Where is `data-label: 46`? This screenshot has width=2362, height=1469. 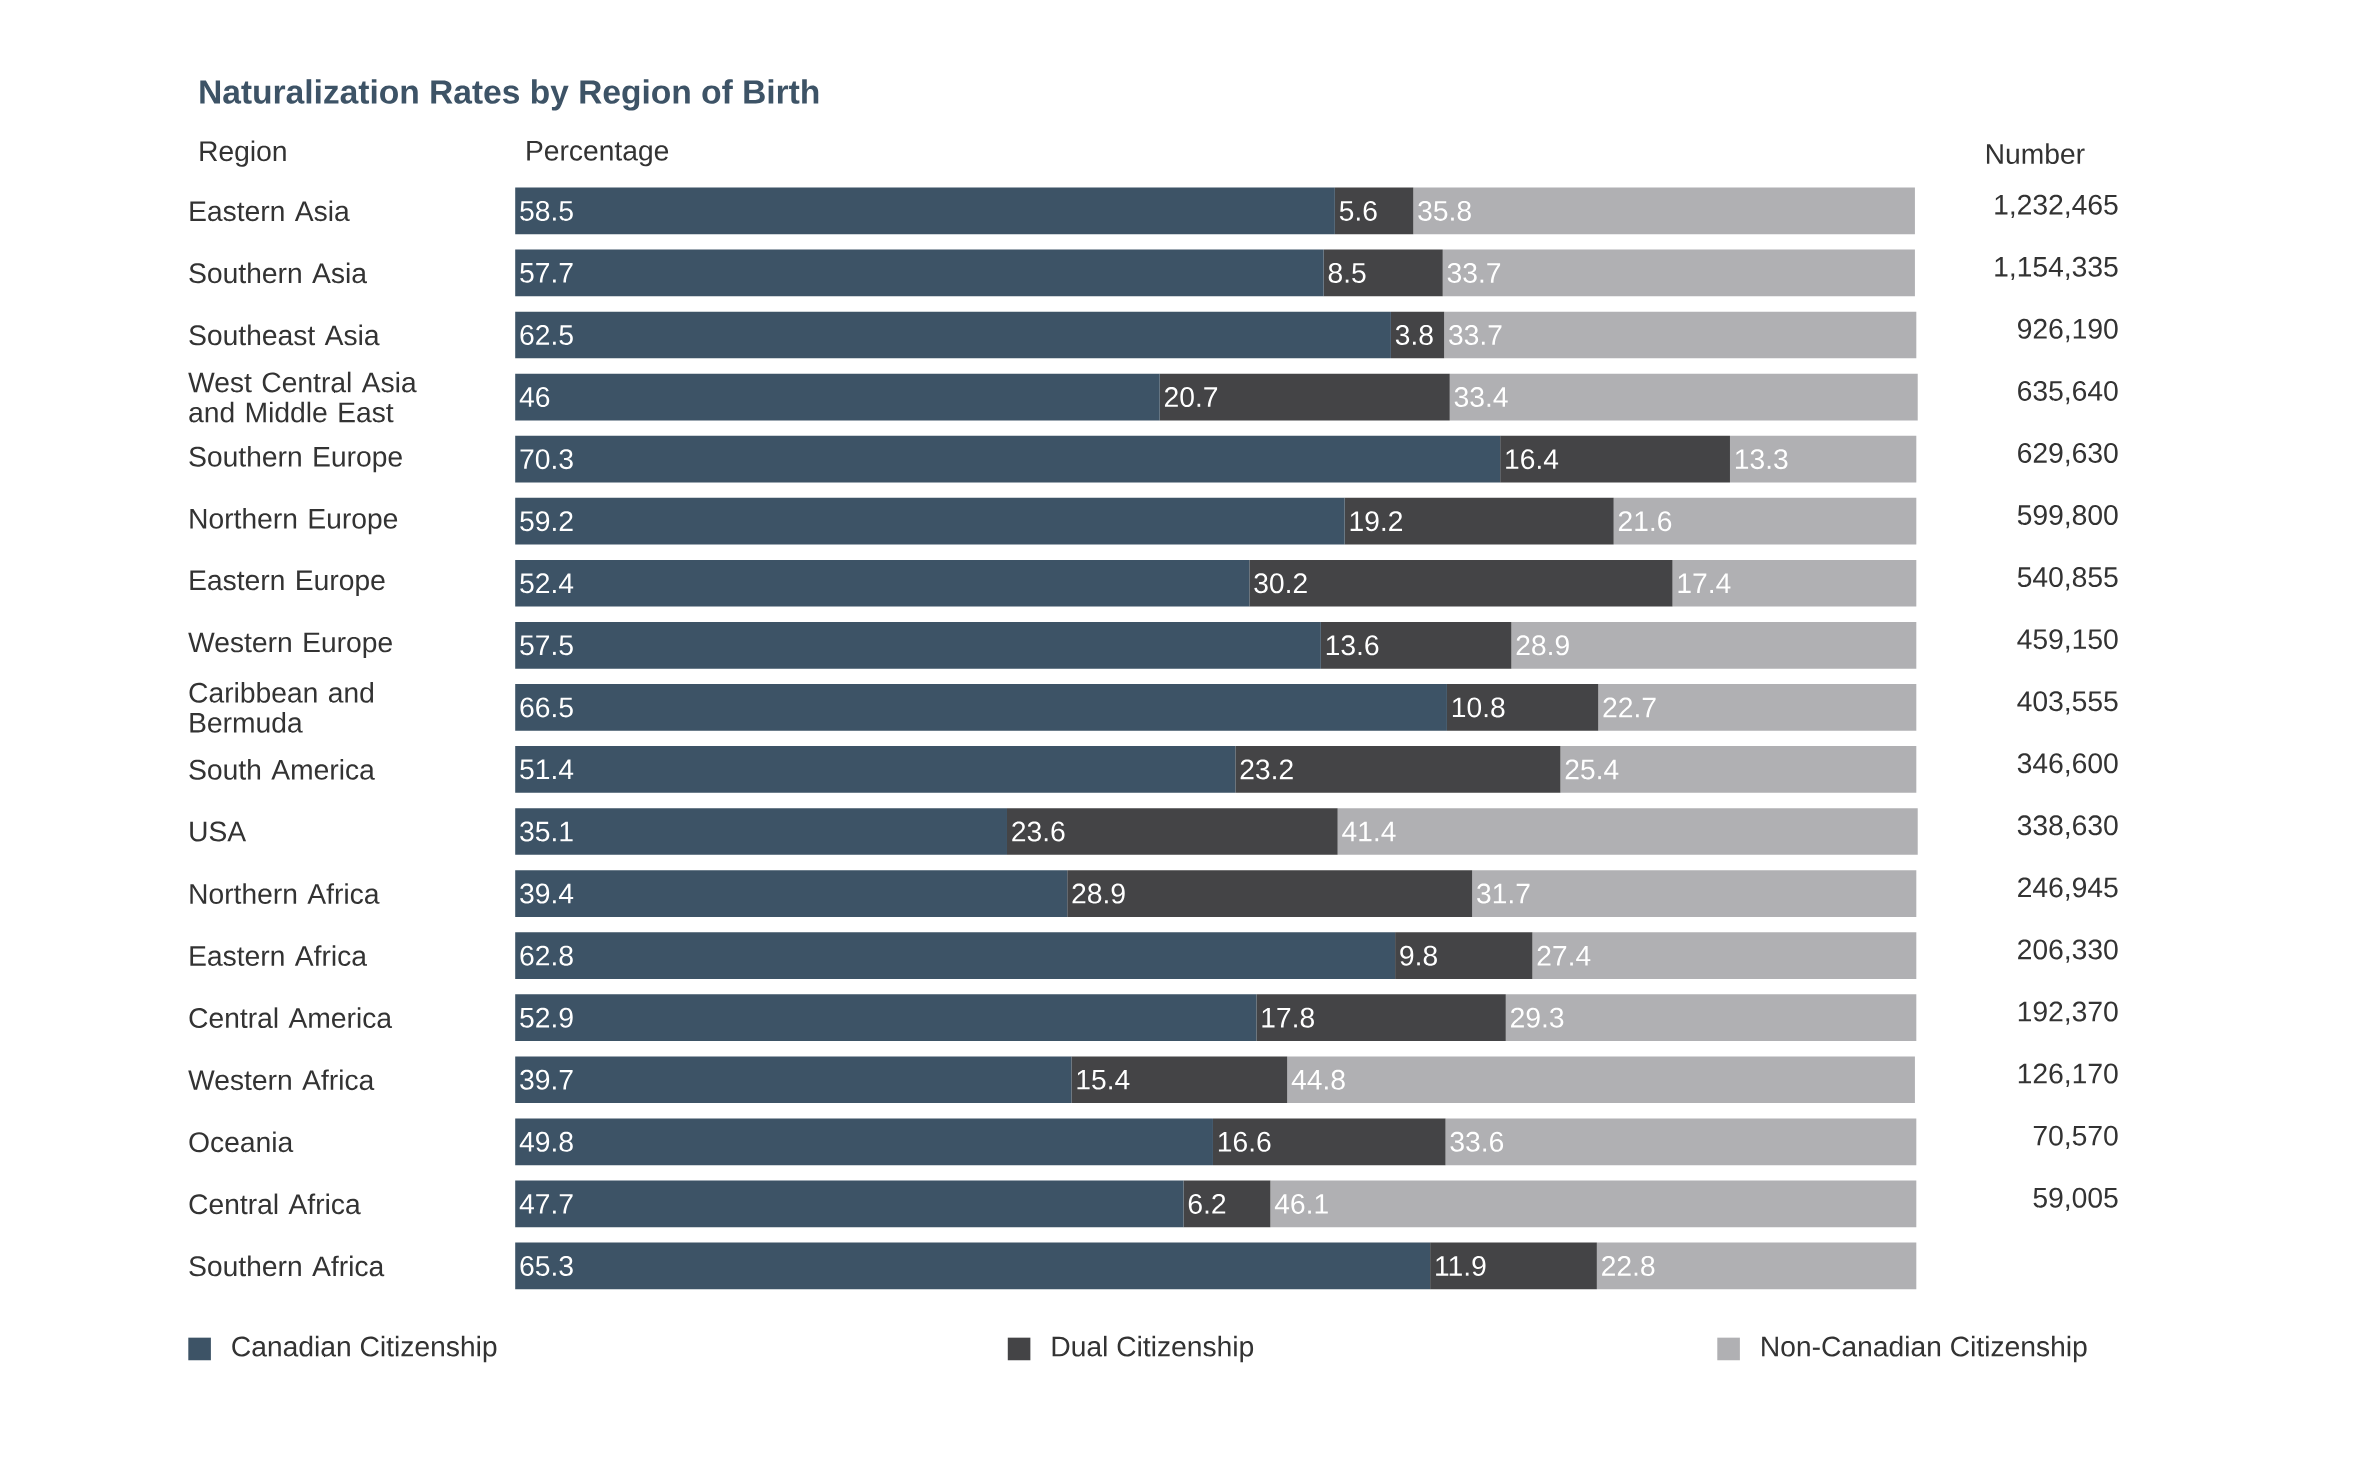
data-label: 46 is located at coordinates (534, 397).